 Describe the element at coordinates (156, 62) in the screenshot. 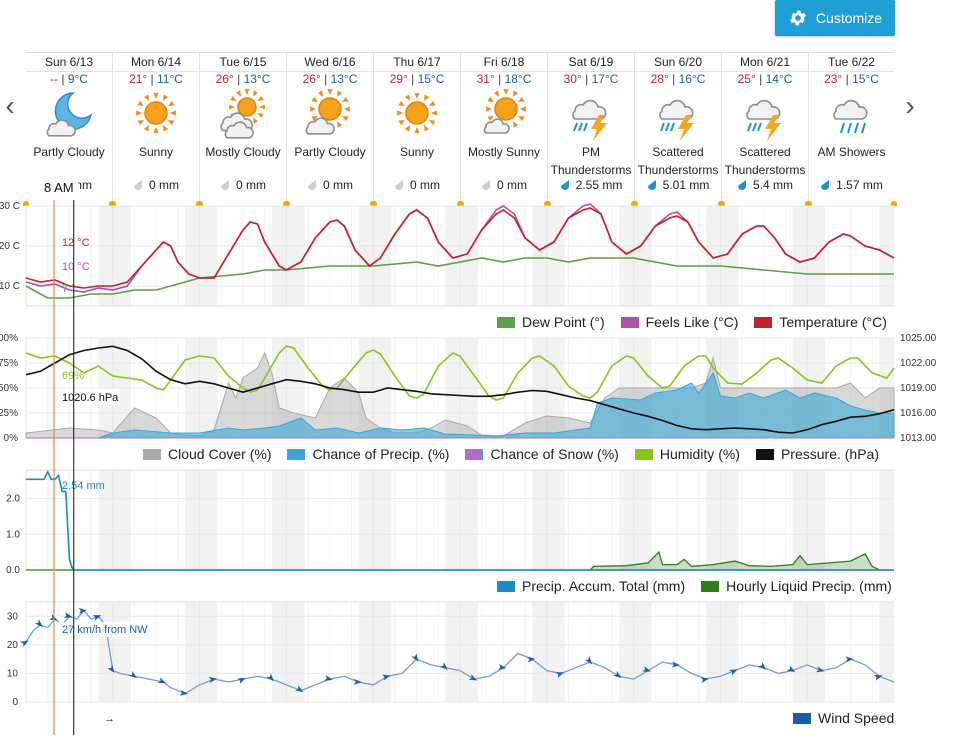

I see `day-date: Mon 6/14` at that location.